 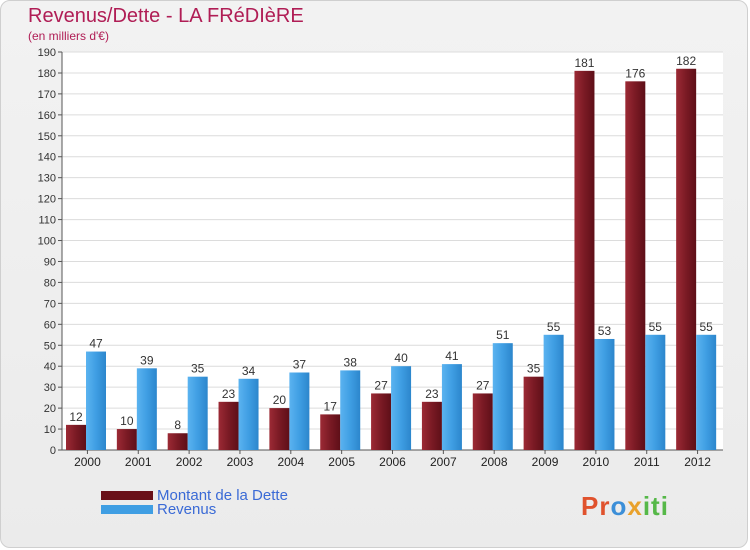 I want to click on x-tick-label: 2012, so click(x=697, y=462).